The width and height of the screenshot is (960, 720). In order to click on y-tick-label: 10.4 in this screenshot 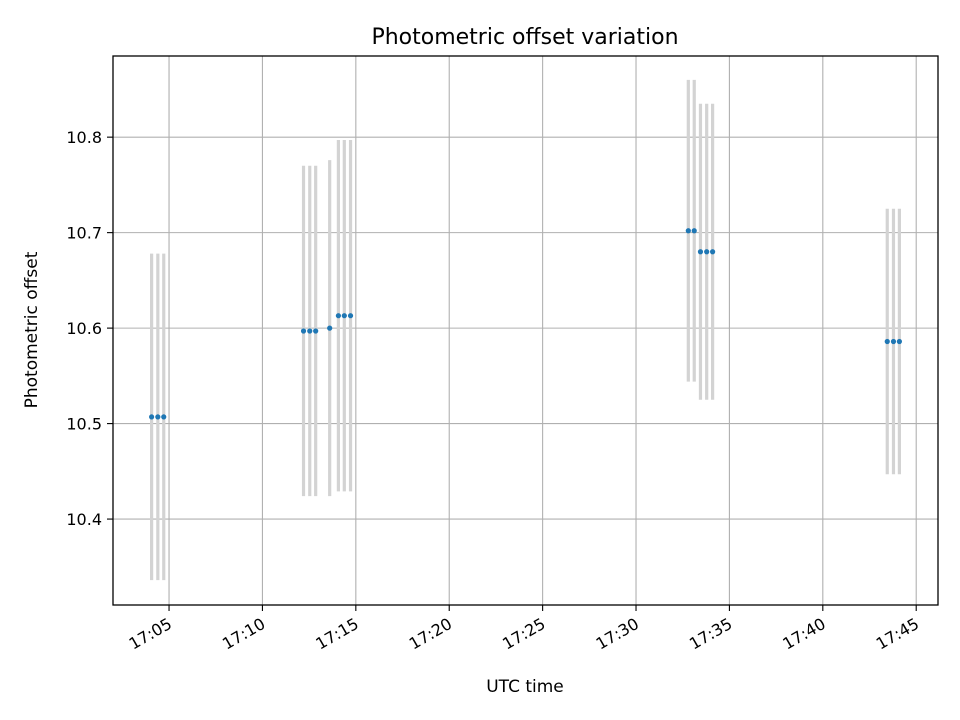, I will do `click(84, 519)`.